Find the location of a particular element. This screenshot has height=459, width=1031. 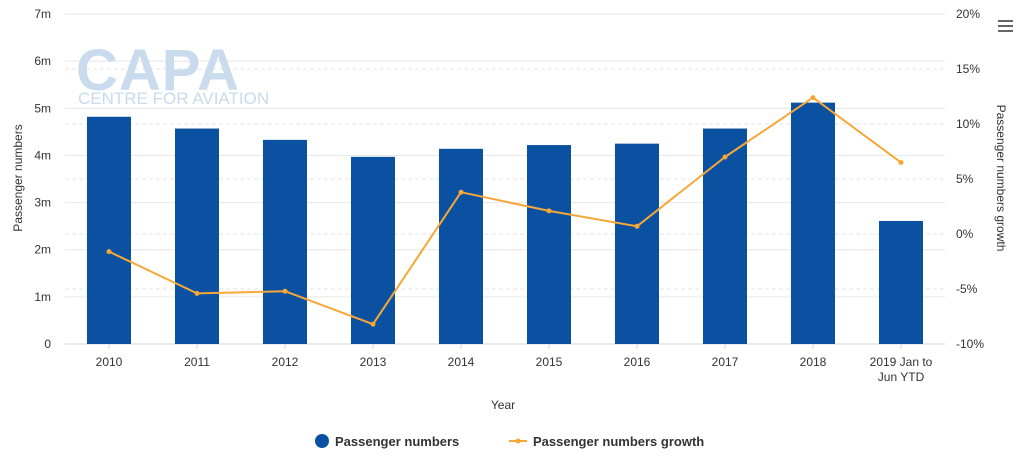

x-tick-label: 2011 is located at coordinates (197, 362).